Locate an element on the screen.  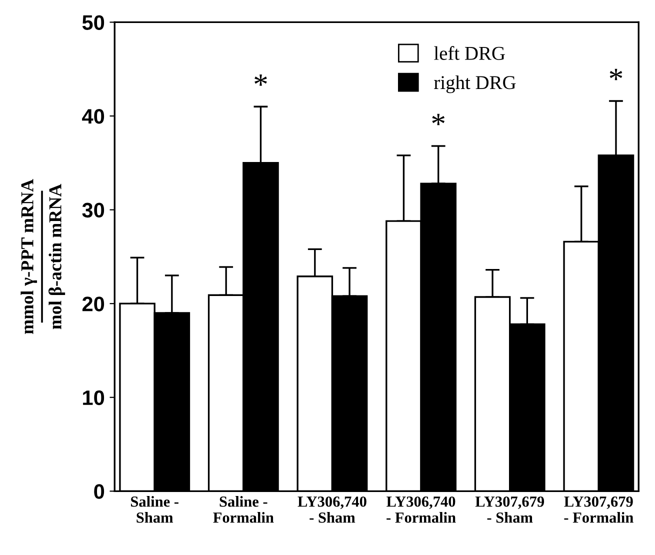
y-tick-label: 30 is located at coordinates (93, 210).